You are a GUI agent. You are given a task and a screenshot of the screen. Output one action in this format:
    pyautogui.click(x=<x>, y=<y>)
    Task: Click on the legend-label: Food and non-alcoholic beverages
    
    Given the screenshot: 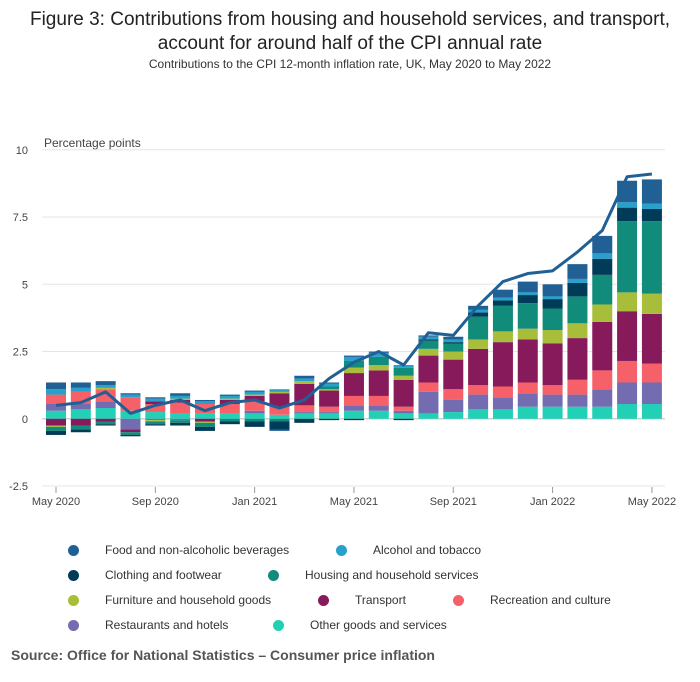 What is the action you would take?
    pyautogui.click(x=197, y=550)
    